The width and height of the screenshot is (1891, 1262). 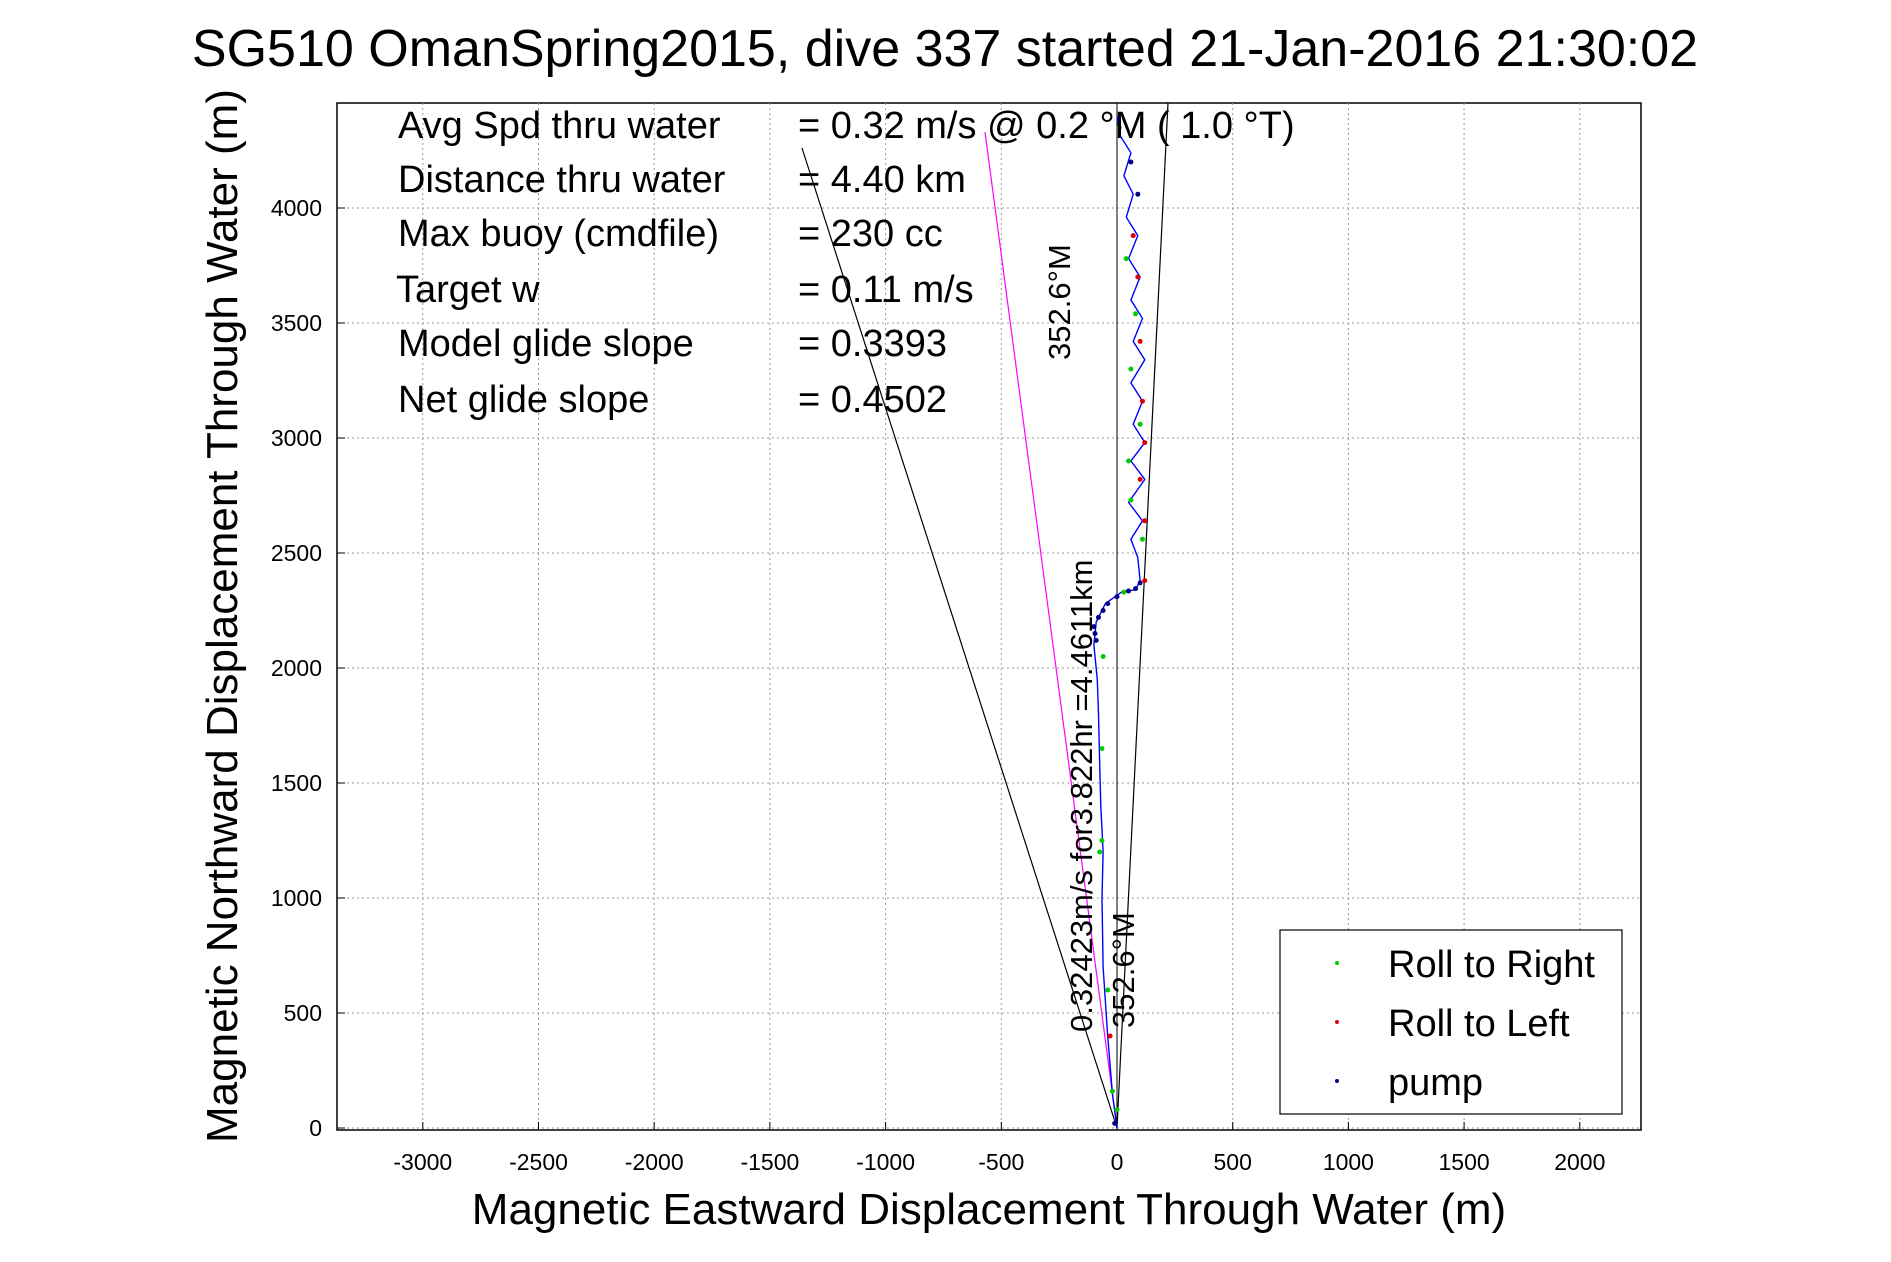 I want to click on y-tick-label: 4000, so click(x=296, y=208).